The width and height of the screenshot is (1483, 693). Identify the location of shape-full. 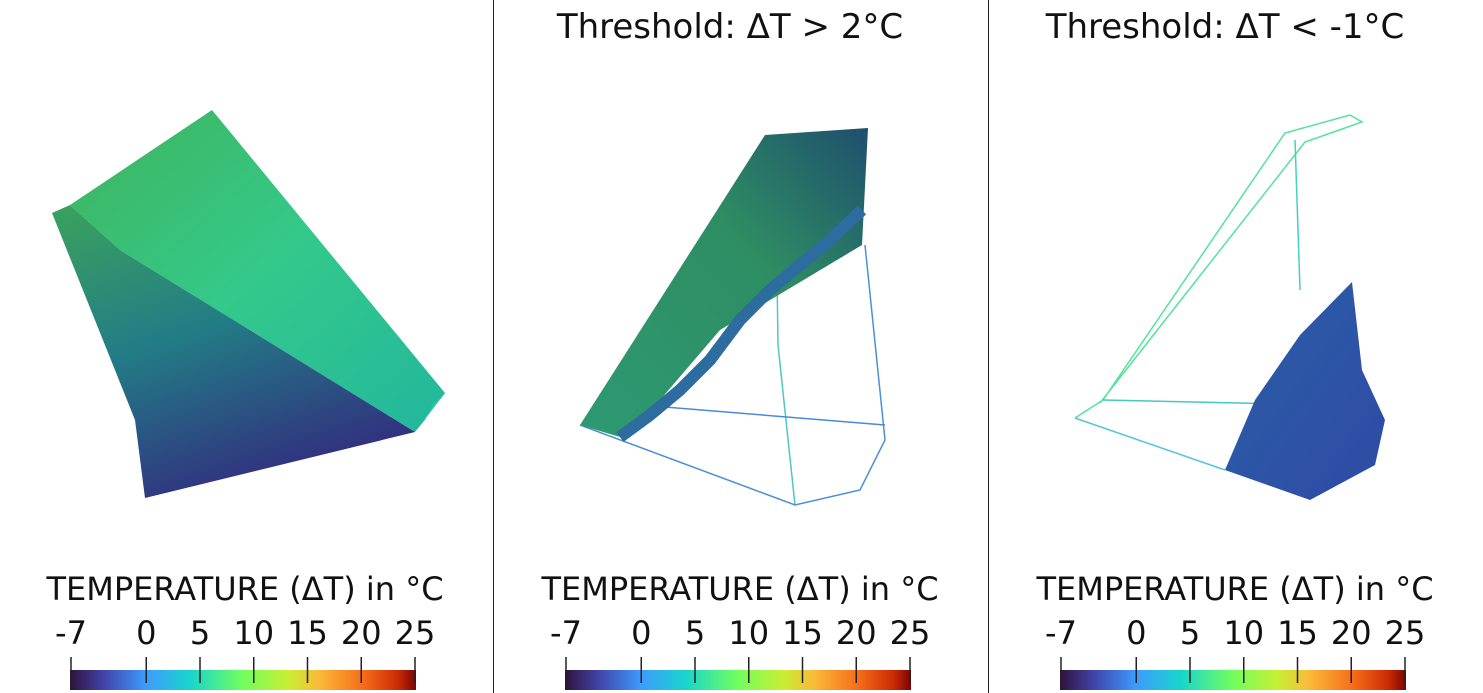
(248, 304).